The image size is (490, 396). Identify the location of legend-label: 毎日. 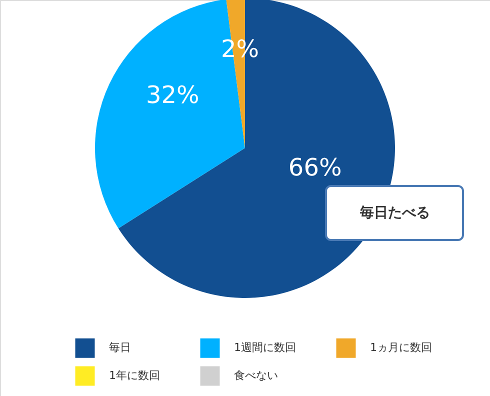
(120, 347).